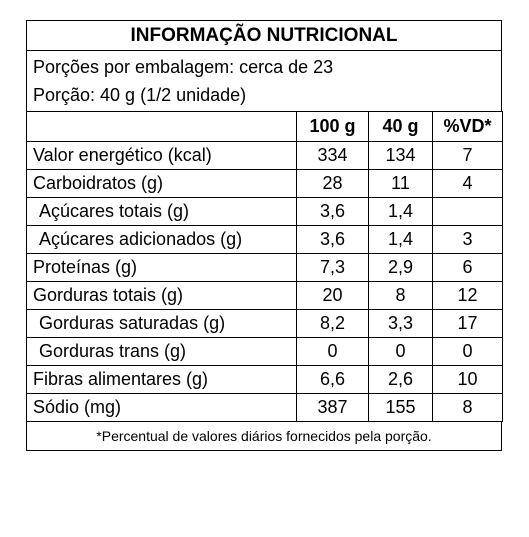 The image size is (529, 537). I want to click on nutrient-name: Açúcares totais (g), so click(161, 211).